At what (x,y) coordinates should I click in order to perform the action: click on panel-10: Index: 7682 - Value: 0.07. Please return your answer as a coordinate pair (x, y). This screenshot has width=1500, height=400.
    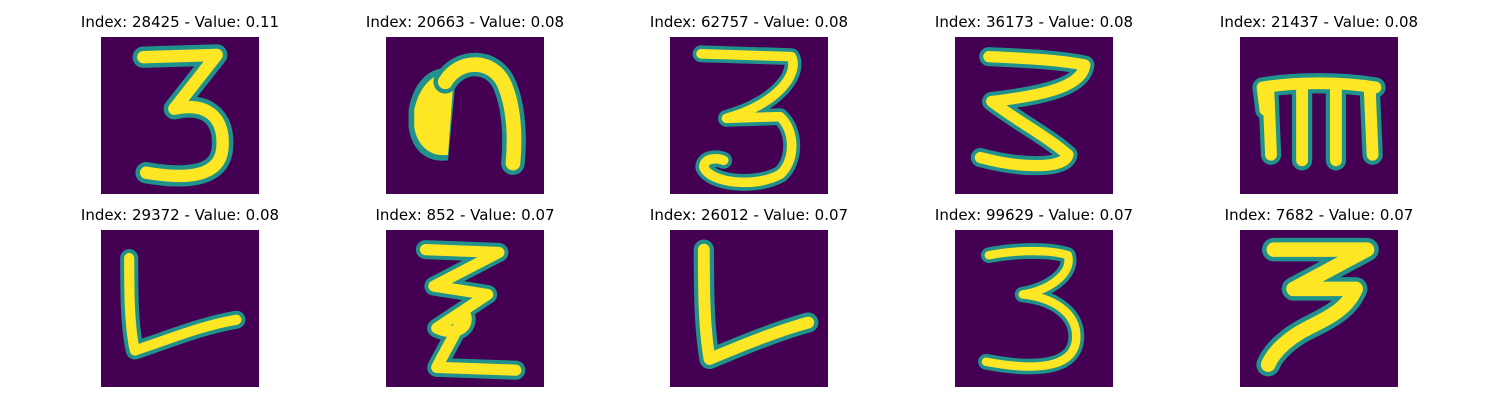
    Looking at the image, I should click on (1319, 300).